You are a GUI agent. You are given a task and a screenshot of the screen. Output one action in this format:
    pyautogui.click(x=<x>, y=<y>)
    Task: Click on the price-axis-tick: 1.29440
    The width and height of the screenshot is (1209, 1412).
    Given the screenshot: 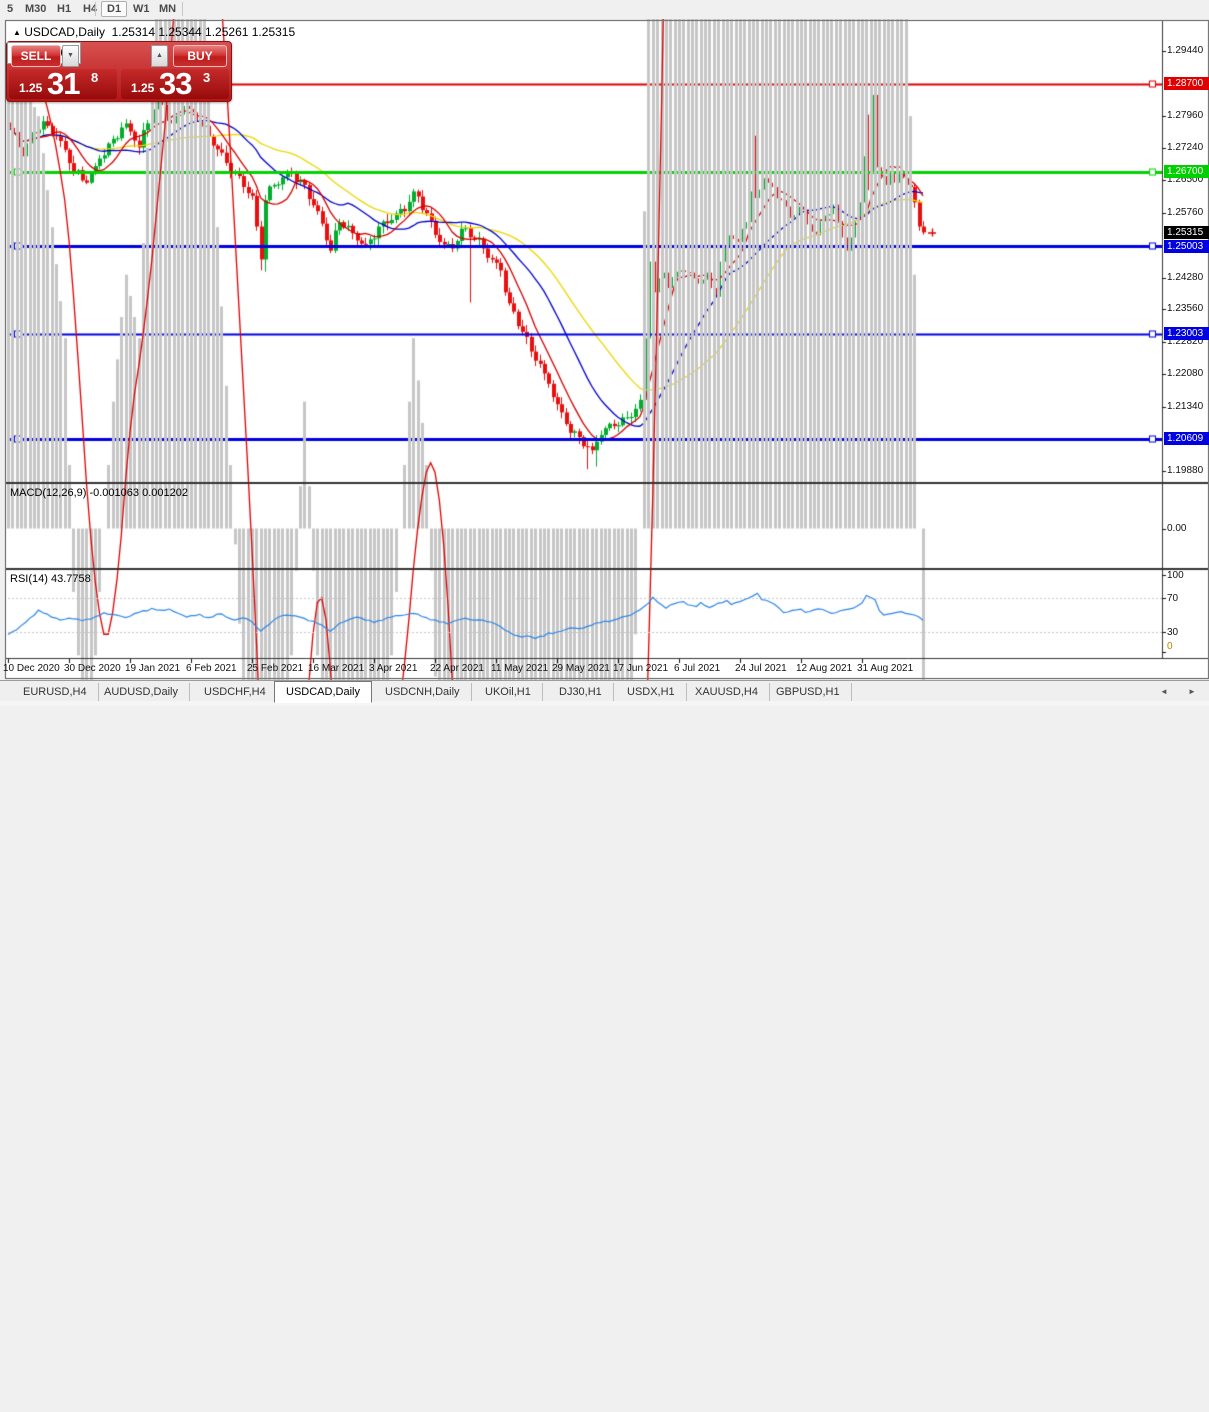 What is the action you would take?
    pyautogui.click(x=1185, y=50)
    